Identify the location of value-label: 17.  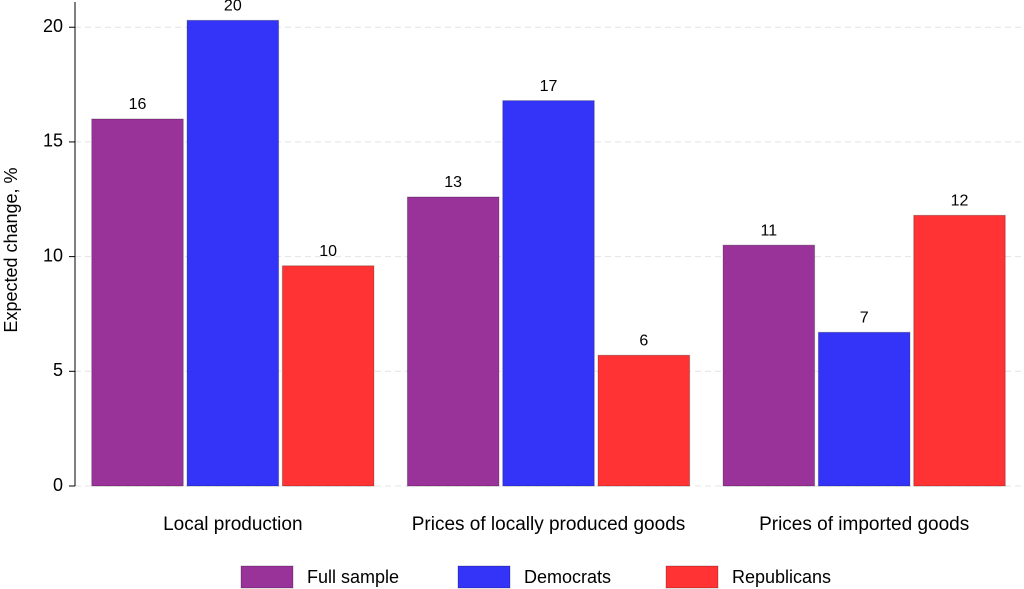
(549, 86).